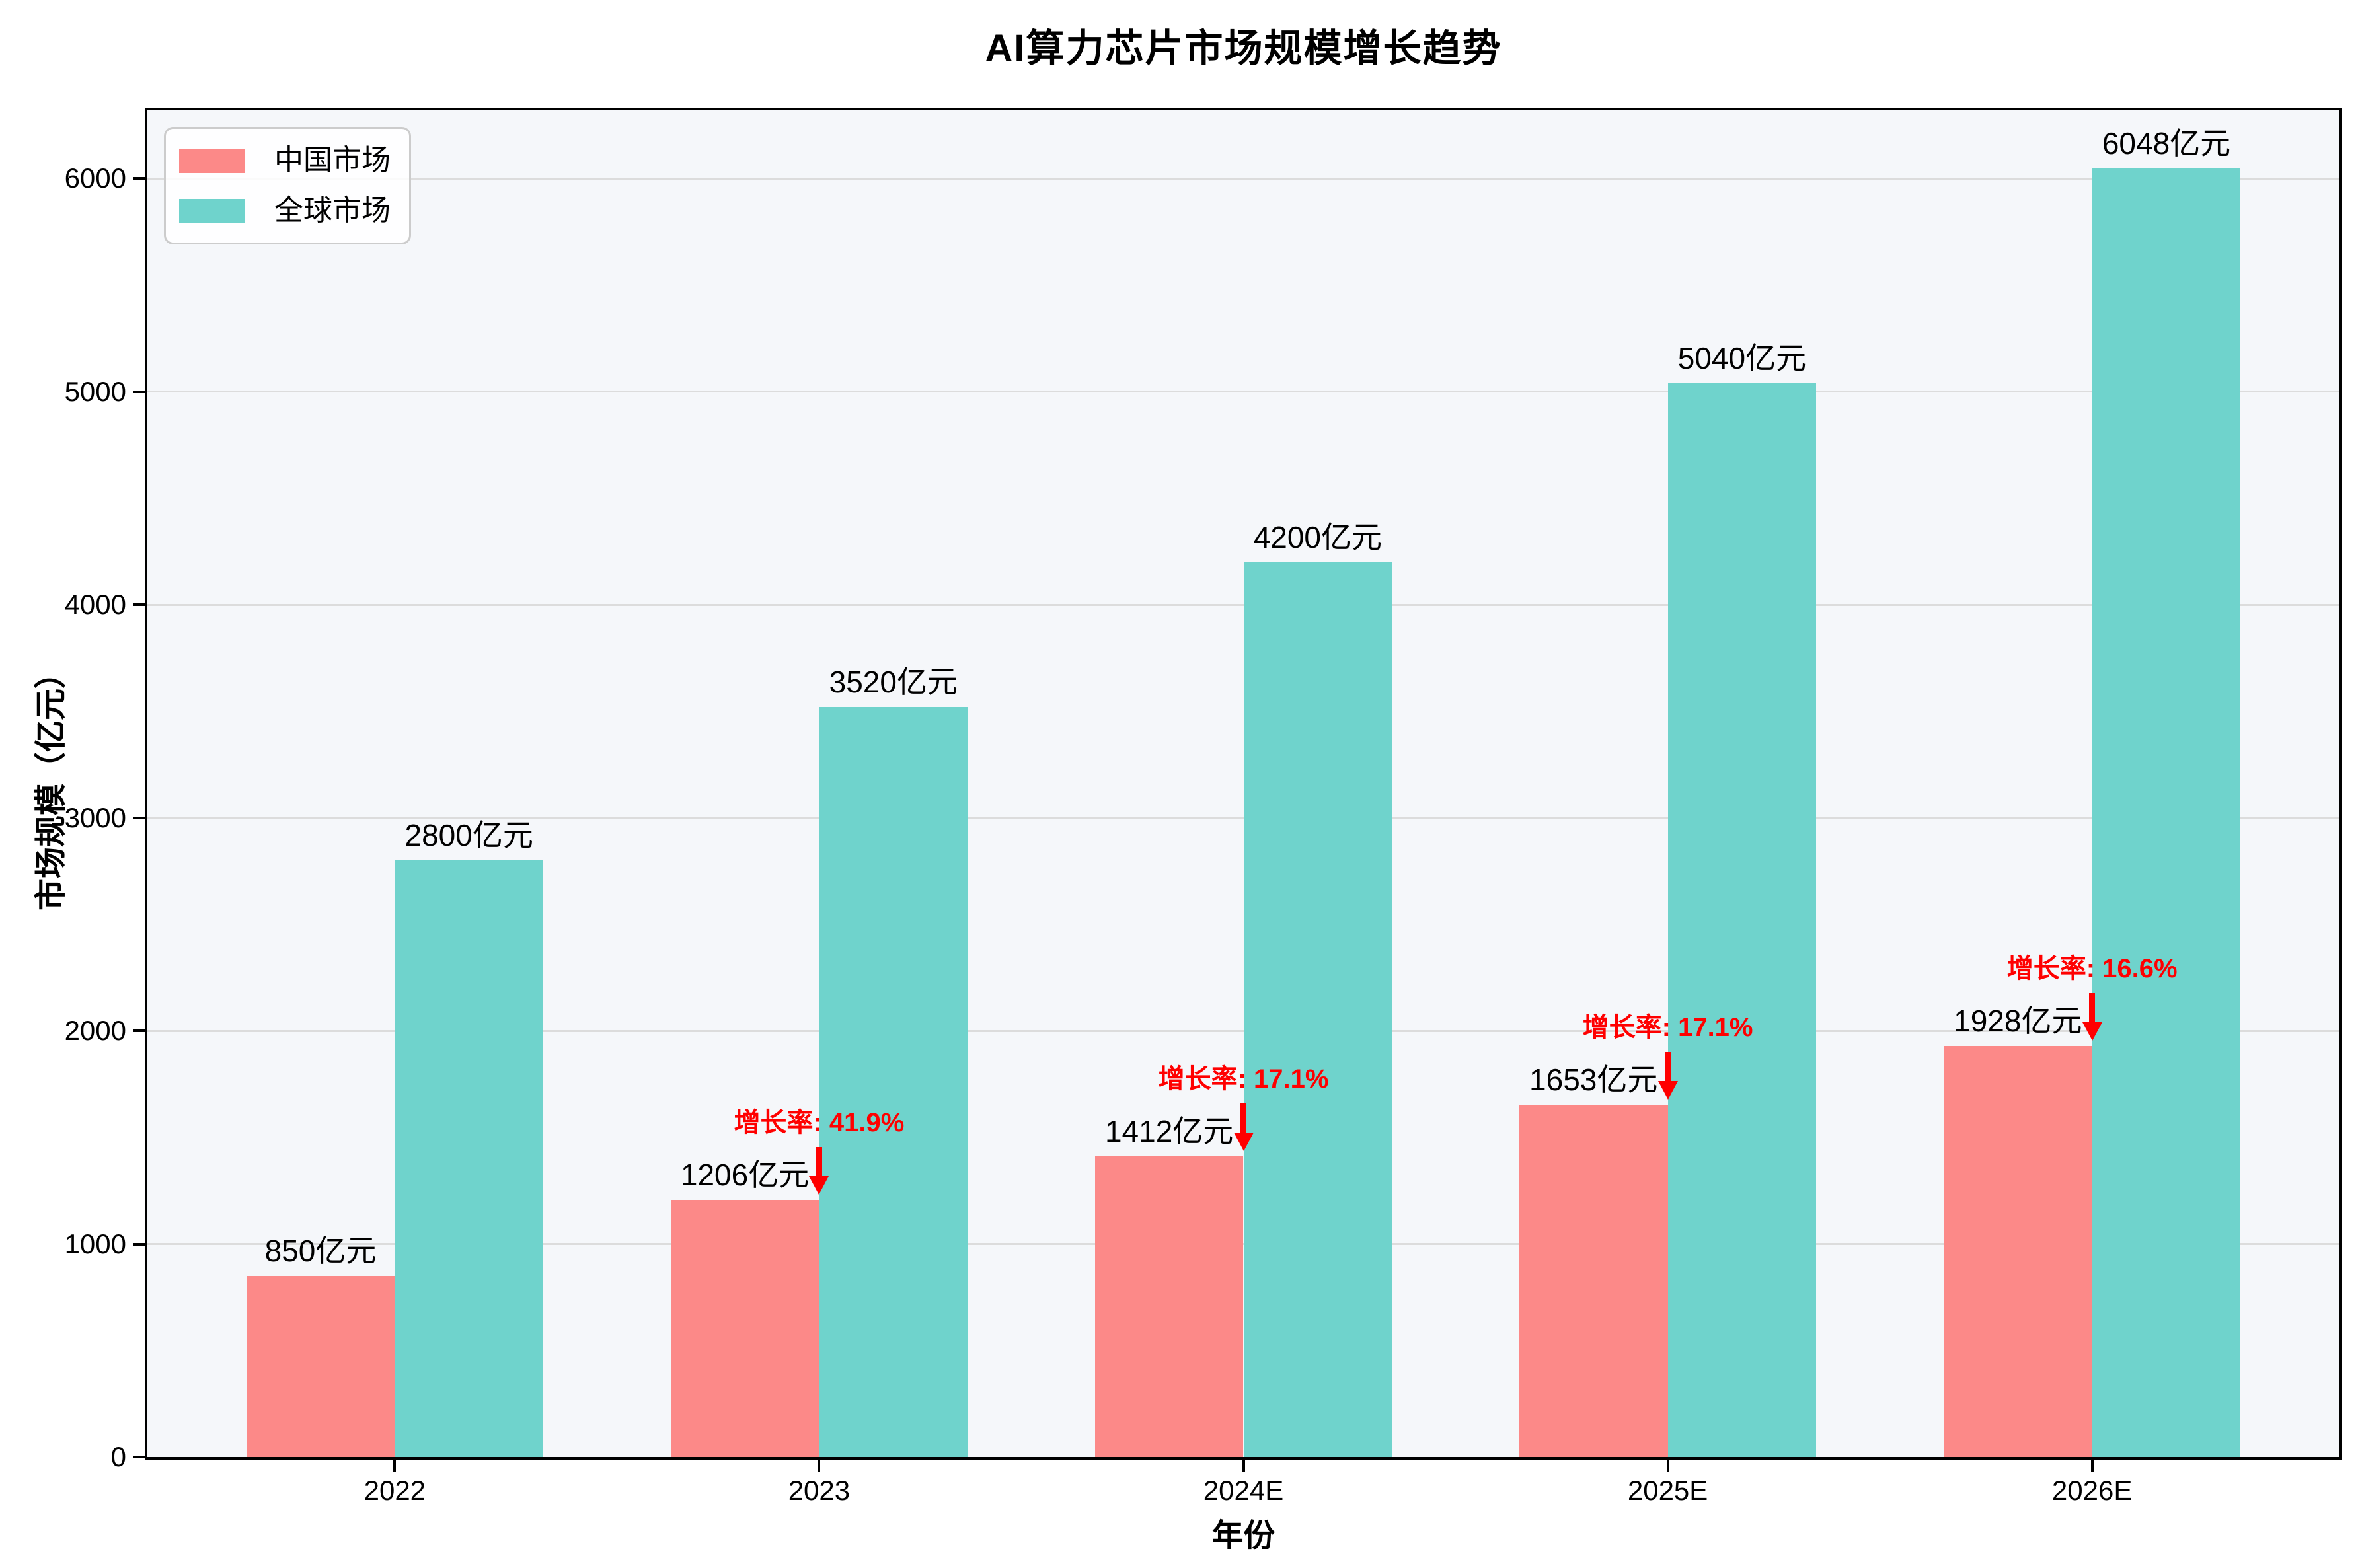 This screenshot has height=1568, width=2358. What do you see at coordinates (395, 1466) in the screenshot?
I see `x-tickmark-2022` at bounding box center [395, 1466].